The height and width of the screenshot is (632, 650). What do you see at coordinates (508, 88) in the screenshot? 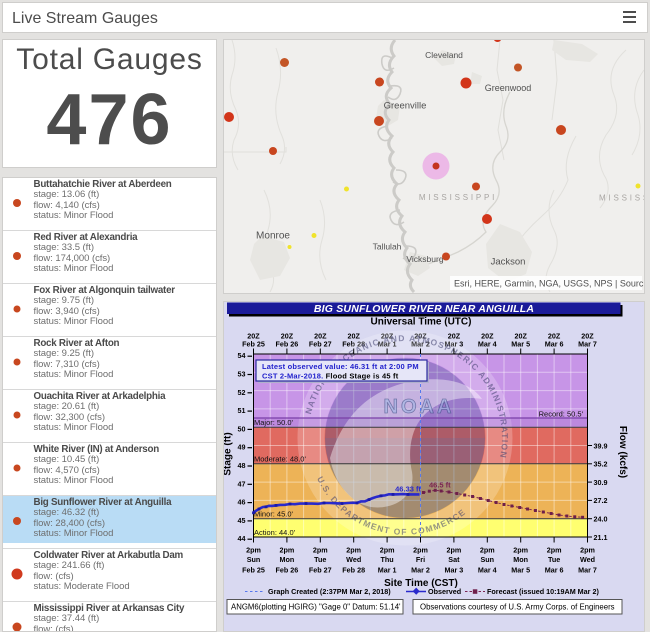
I see `svg-text: Greenwood` at bounding box center [508, 88].